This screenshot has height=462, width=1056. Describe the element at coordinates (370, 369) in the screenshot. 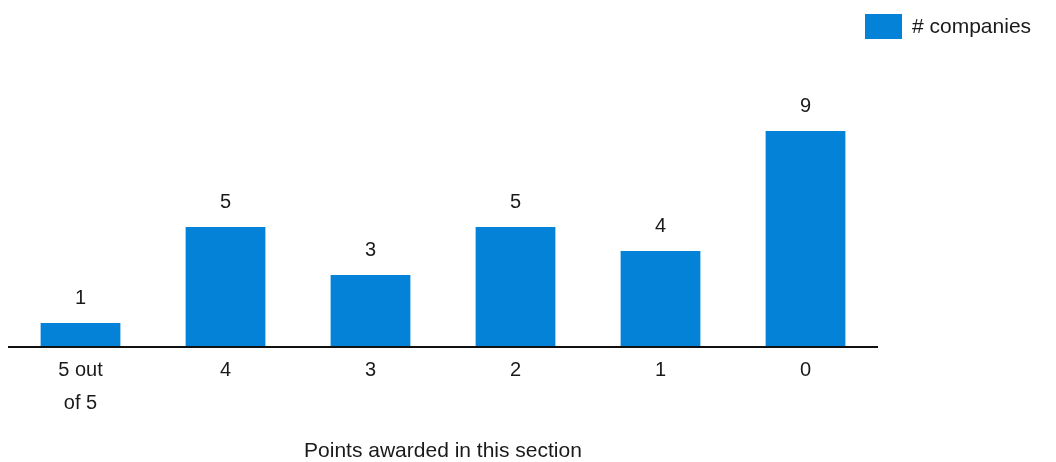

I see `x-tick-label: 3` at that location.